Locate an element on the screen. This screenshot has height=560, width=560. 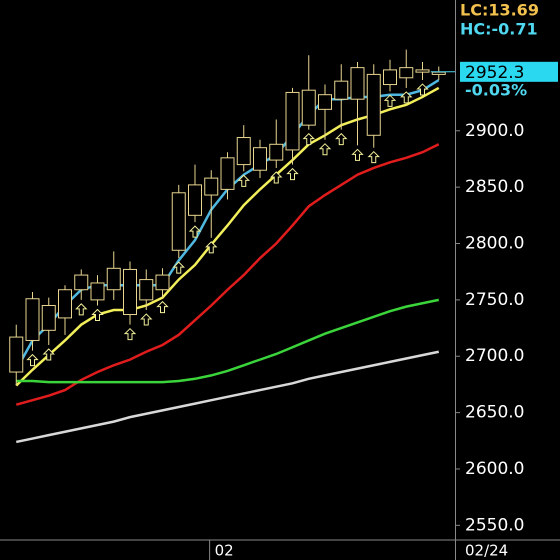
last-price-box is located at coordinates (509, 71).